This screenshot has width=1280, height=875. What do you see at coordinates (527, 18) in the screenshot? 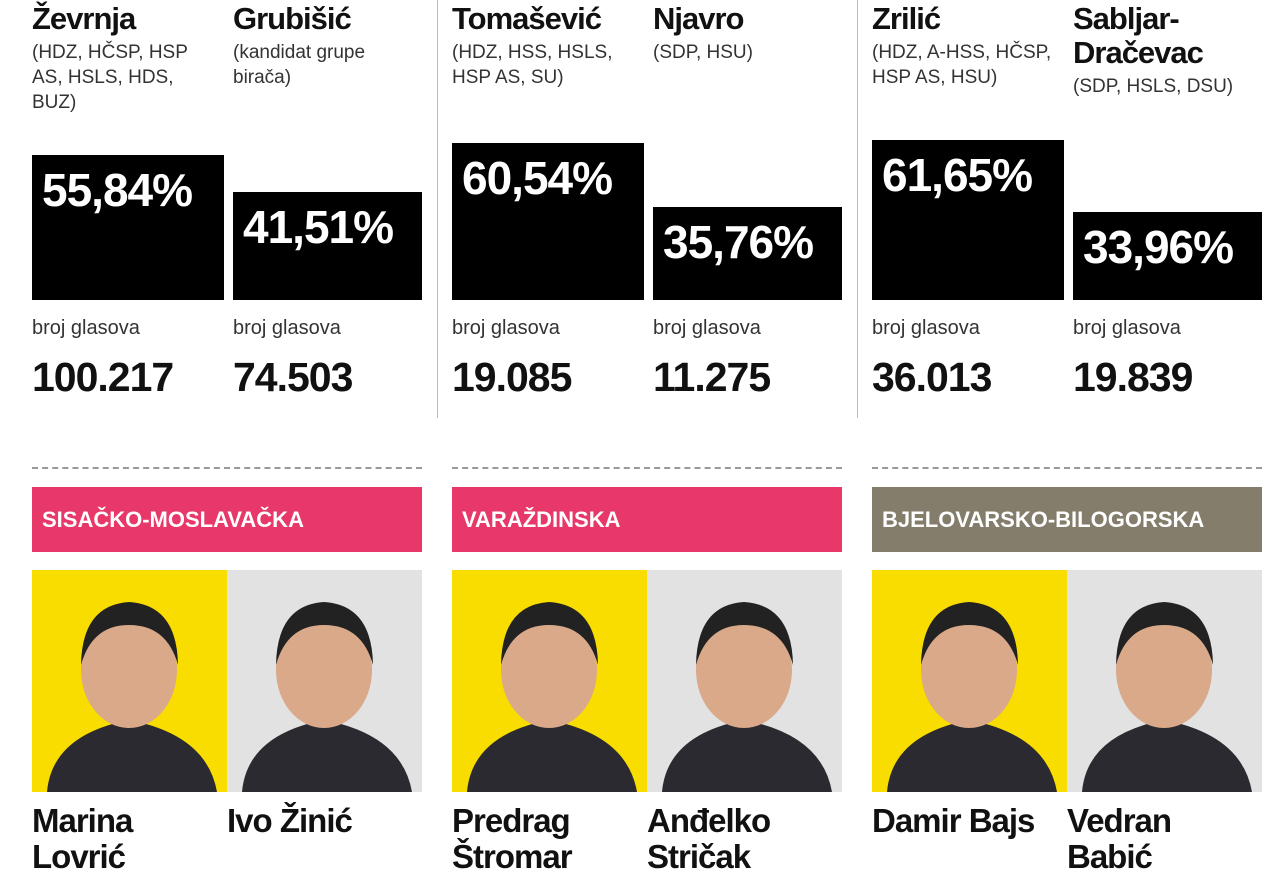
I see `candidate-name: Tomašević` at bounding box center [527, 18].